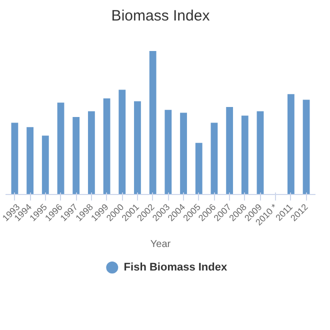 Image resolution: width=330 pixels, height=330 pixels. What do you see at coordinates (176, 268) in the screenshot?
I see `legend-label: Fish Biomass Index` at bounding box center [176, 268].